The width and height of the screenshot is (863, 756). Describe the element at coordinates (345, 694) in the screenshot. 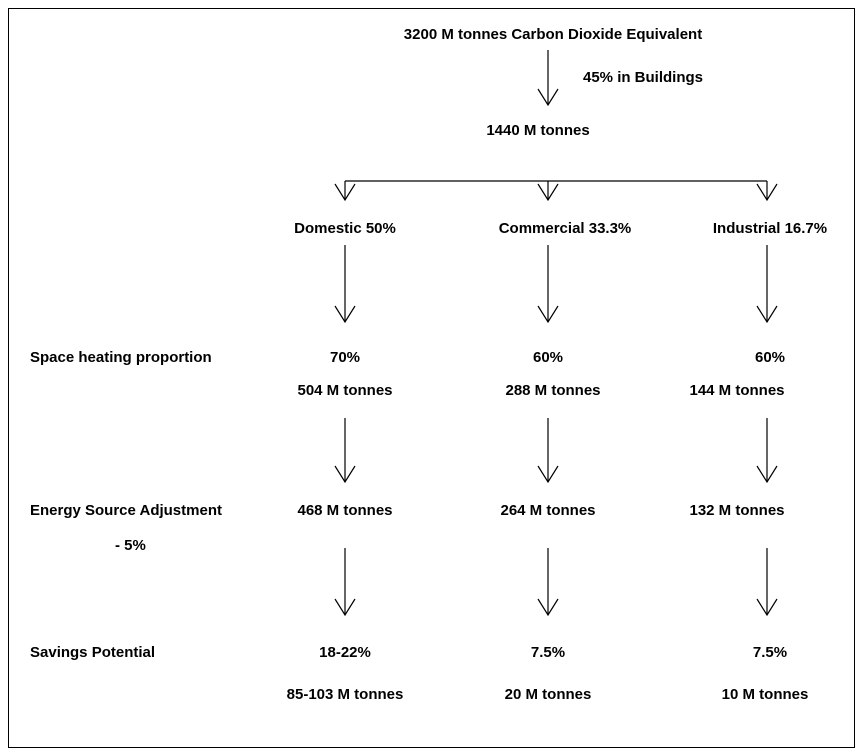

I see `savings-total: 85-103 M tonnes` at that location.